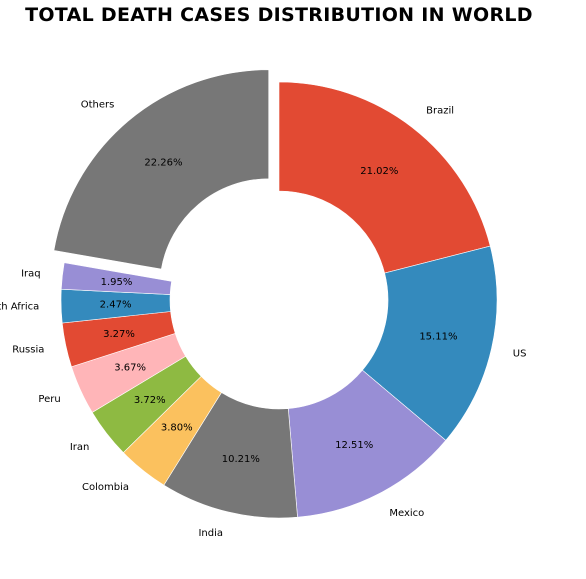 Image resolution: width=586 pixels, height=579 pixels. I want to click on slice-label-india: India, so click(210, 533).